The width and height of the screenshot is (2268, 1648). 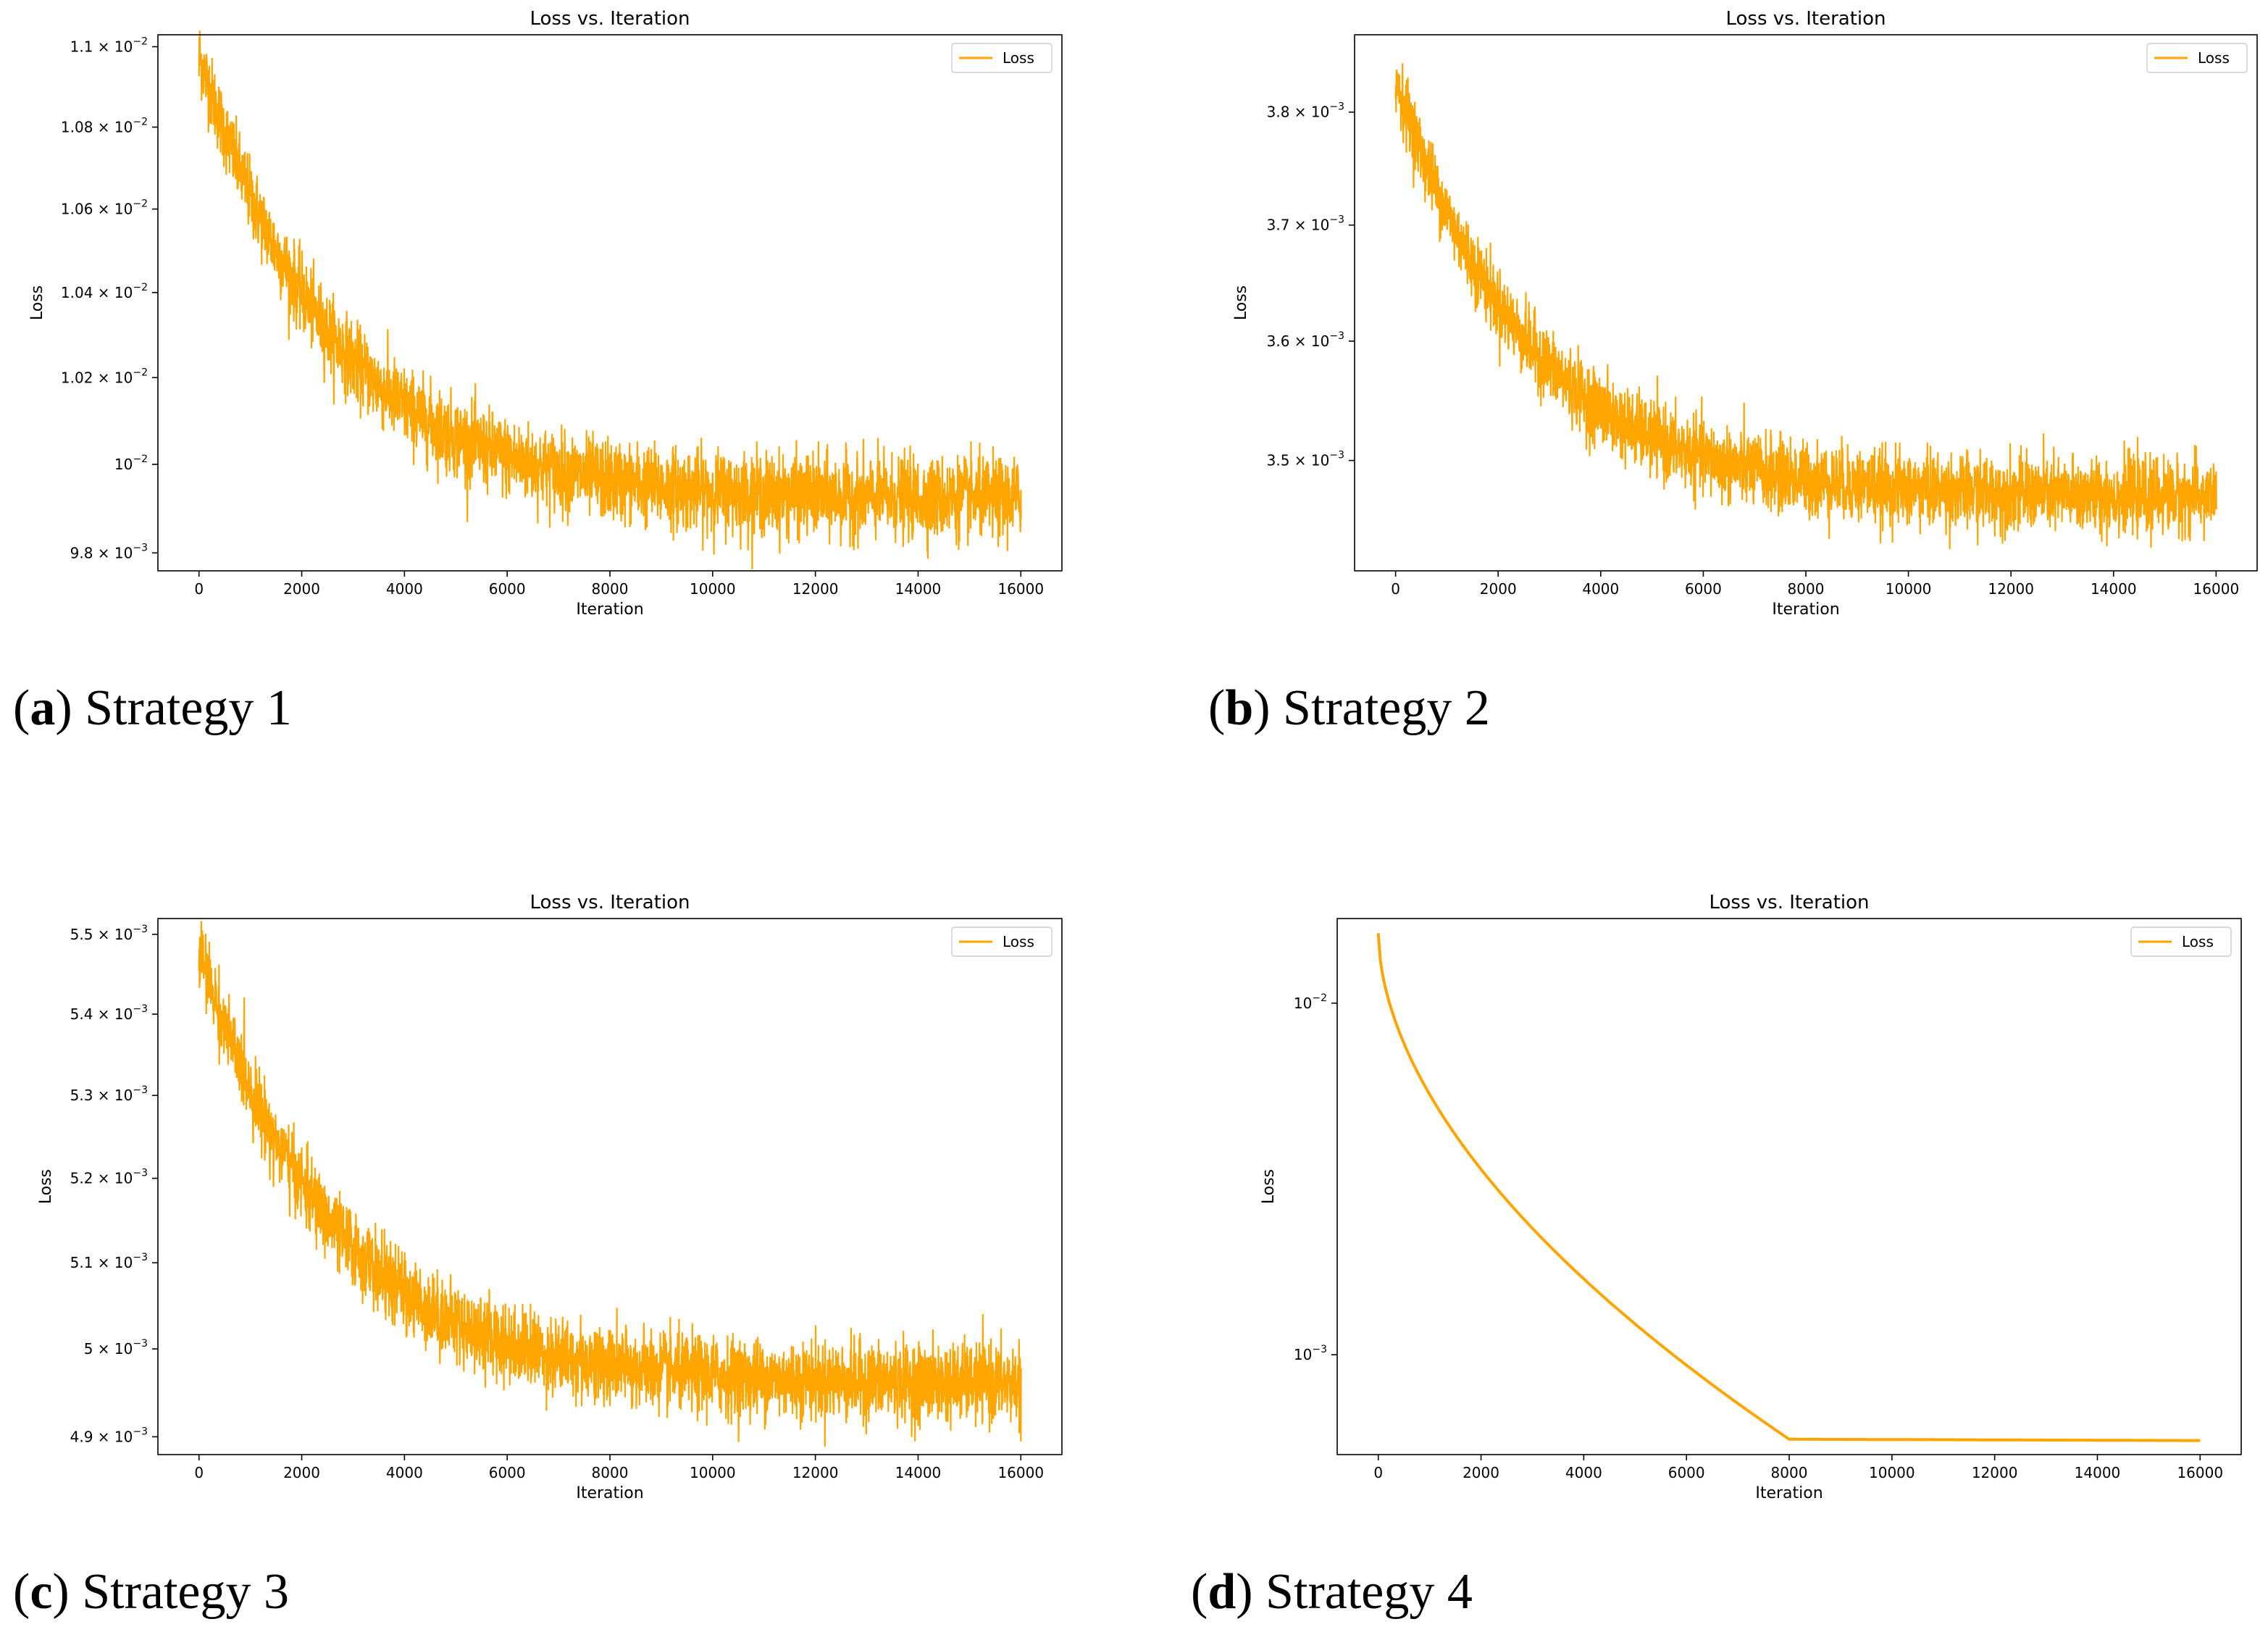 I want to click on y-tick-label: 5 × 10⁻³, so click(x=116, y=1348).